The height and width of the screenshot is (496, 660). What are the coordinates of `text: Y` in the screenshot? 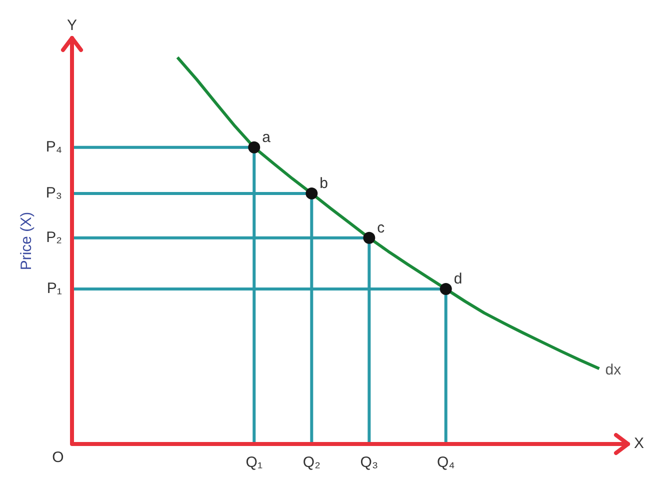 It's located at (72, 25).